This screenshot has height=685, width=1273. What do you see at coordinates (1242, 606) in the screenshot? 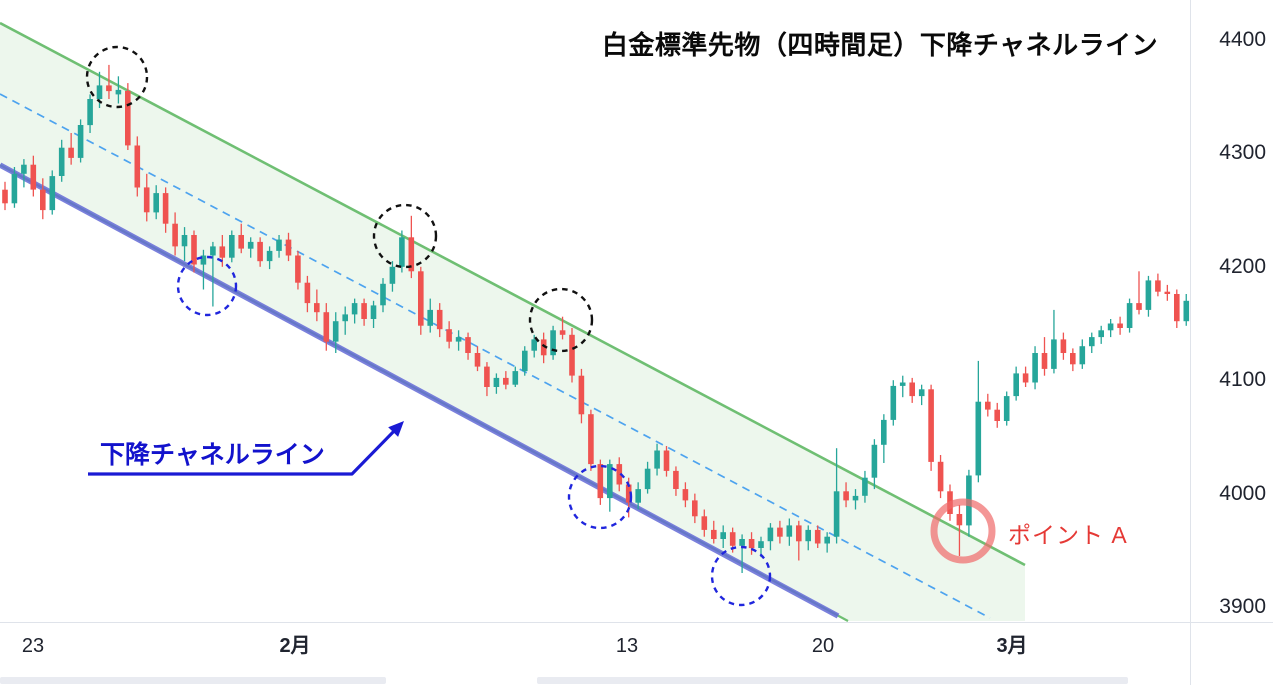
I see `price-axis-label: 3900` at bounding box center [1242, 606].